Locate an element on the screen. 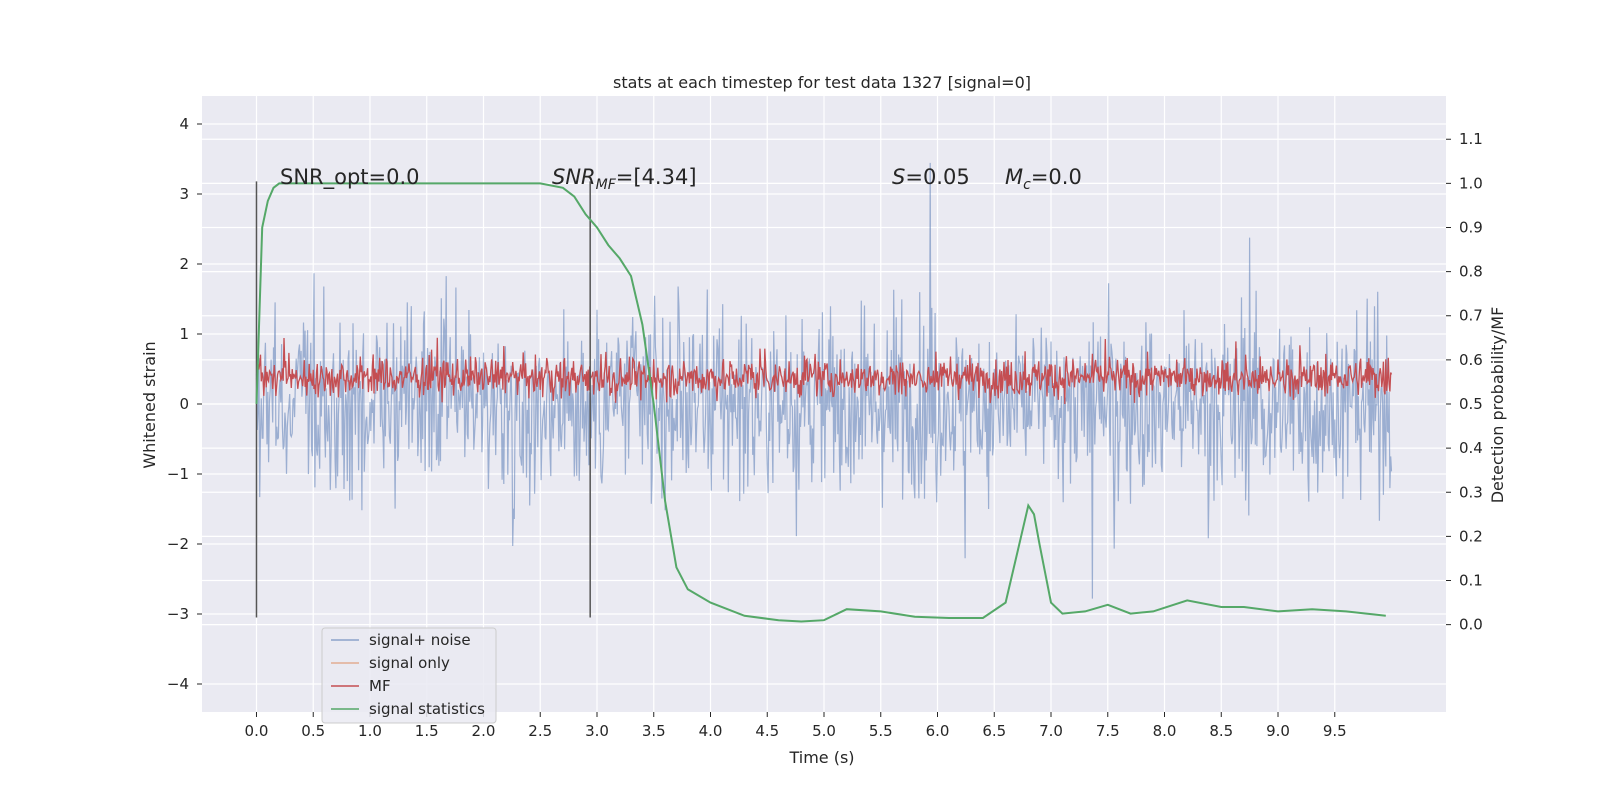  svg-text: SNRMF=[4.34] is located at coordinates (624, 179).